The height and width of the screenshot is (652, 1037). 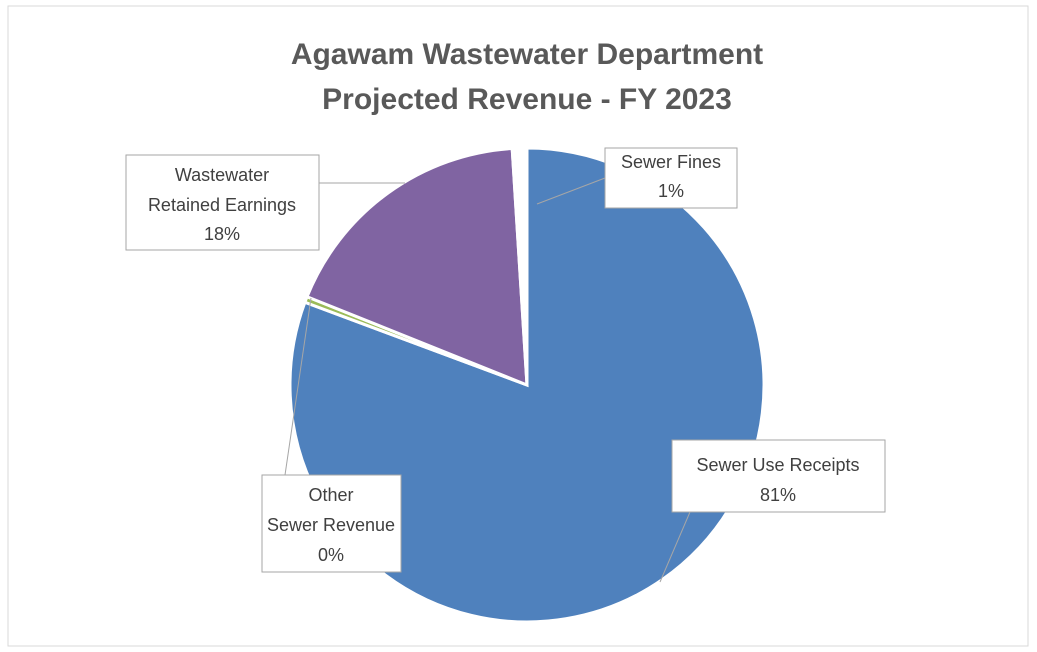 What do you see at coordinates (778, 495) in the screenshot?
I see `slice-value-label: 81%` at bounding box center [778, 495].